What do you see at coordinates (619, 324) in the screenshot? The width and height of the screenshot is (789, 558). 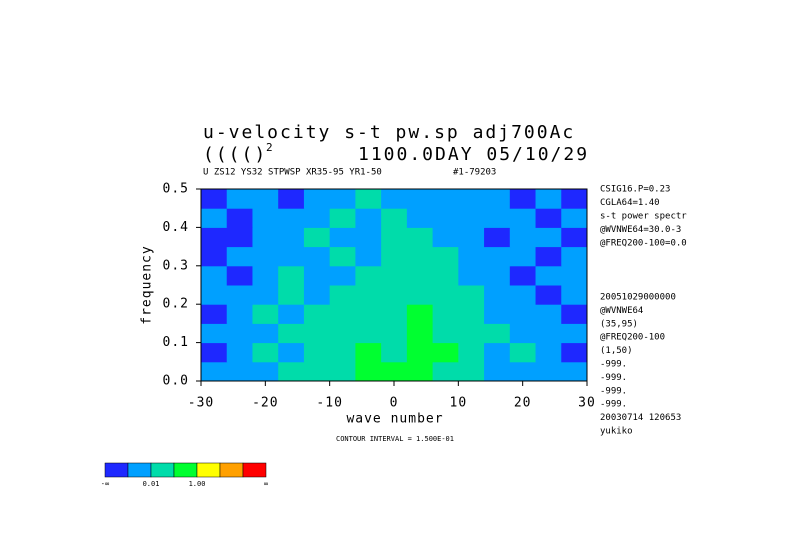 I see `side-text: (35,95)` at bounding box center [619, 324].